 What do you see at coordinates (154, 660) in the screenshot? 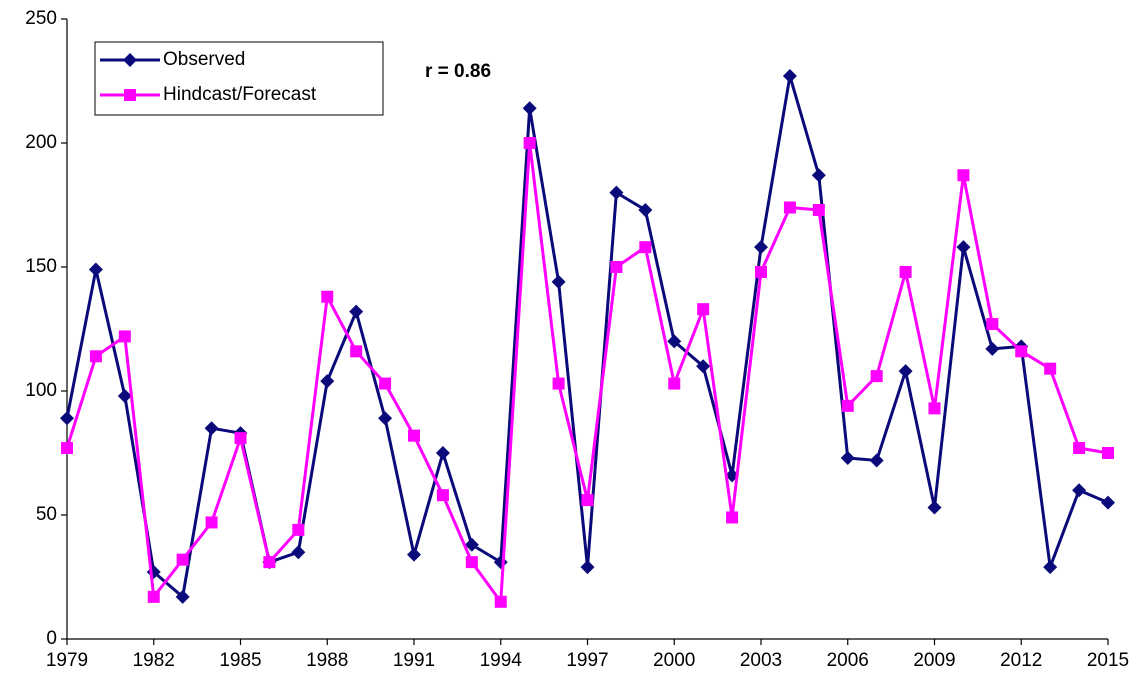
I see `x-tick-label: 1982` at bounding box center [154, 660].